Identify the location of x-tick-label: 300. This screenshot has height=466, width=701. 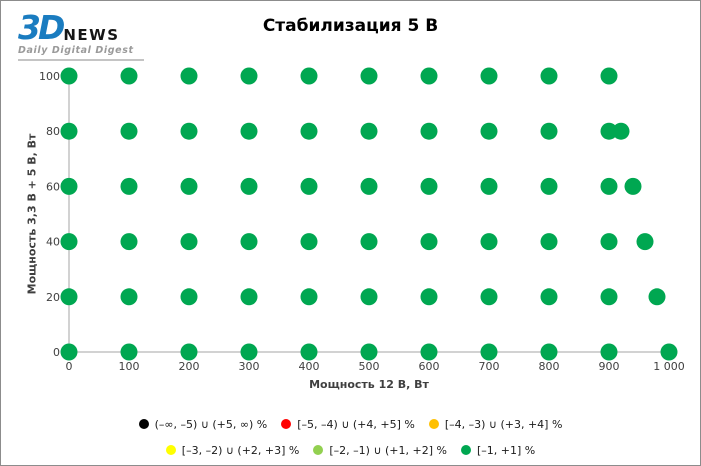
(249, 366).